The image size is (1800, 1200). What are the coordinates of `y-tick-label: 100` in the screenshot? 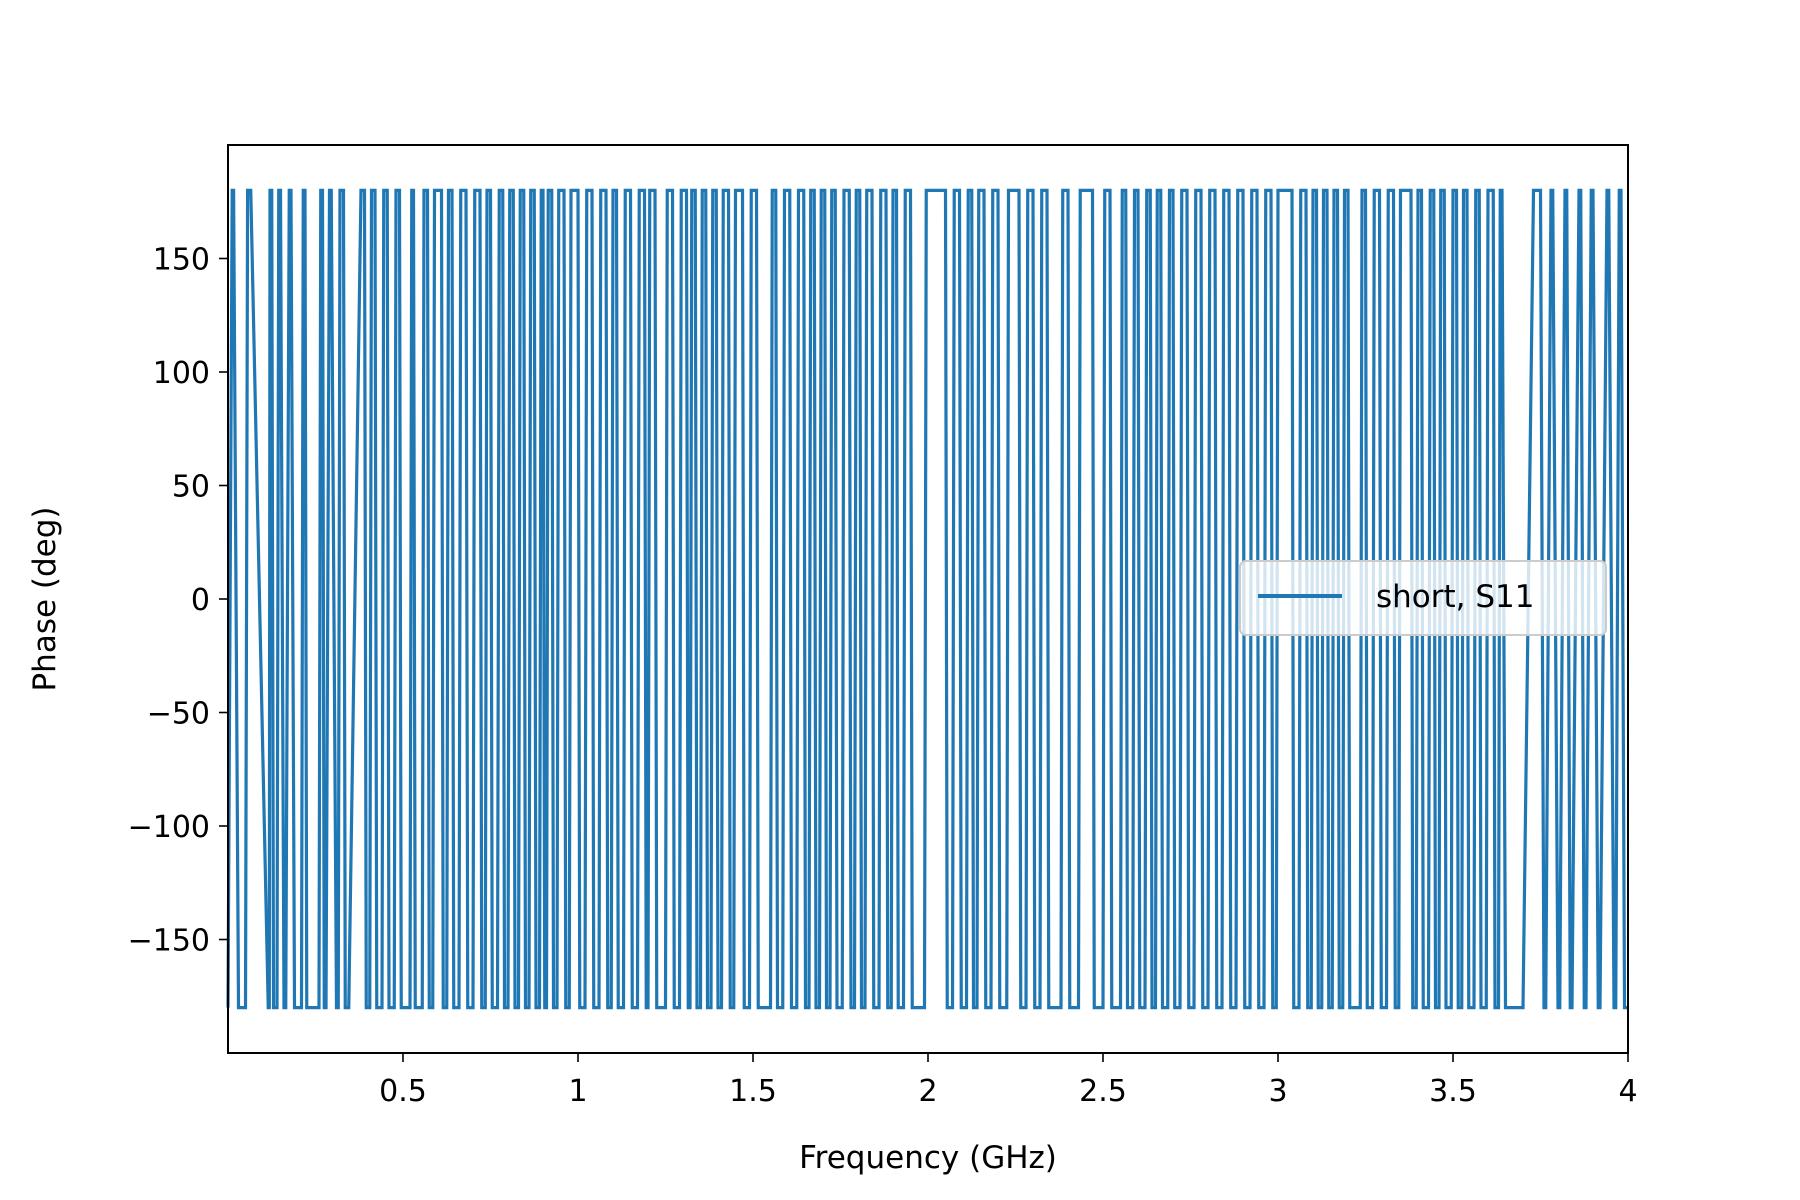 It's located at (181, 373).